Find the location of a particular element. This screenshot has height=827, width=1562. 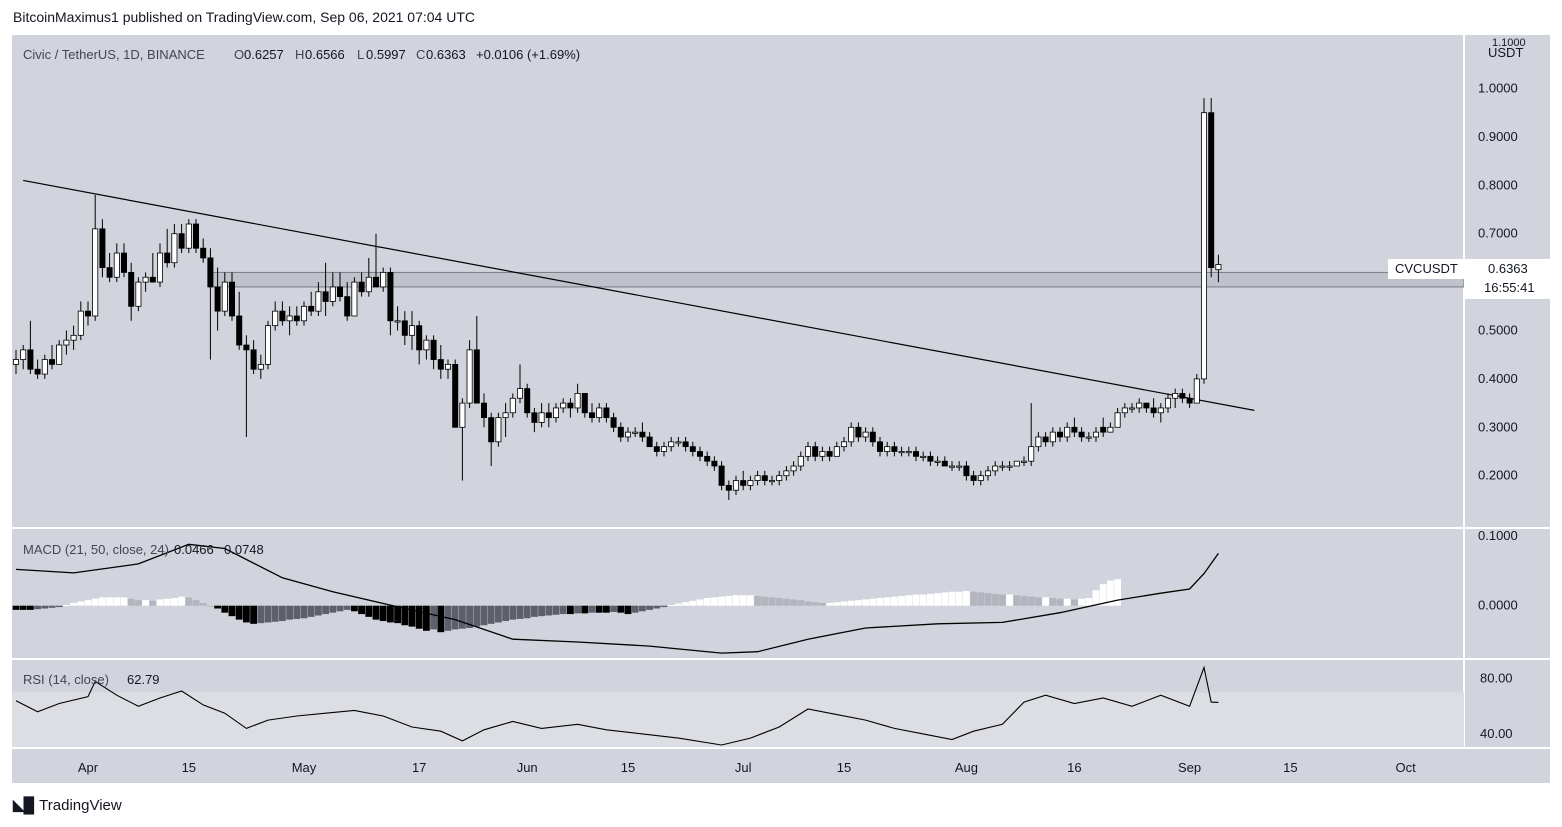

tradingview-footer: ◣█ TradingView is located at coordinates (67, 805).